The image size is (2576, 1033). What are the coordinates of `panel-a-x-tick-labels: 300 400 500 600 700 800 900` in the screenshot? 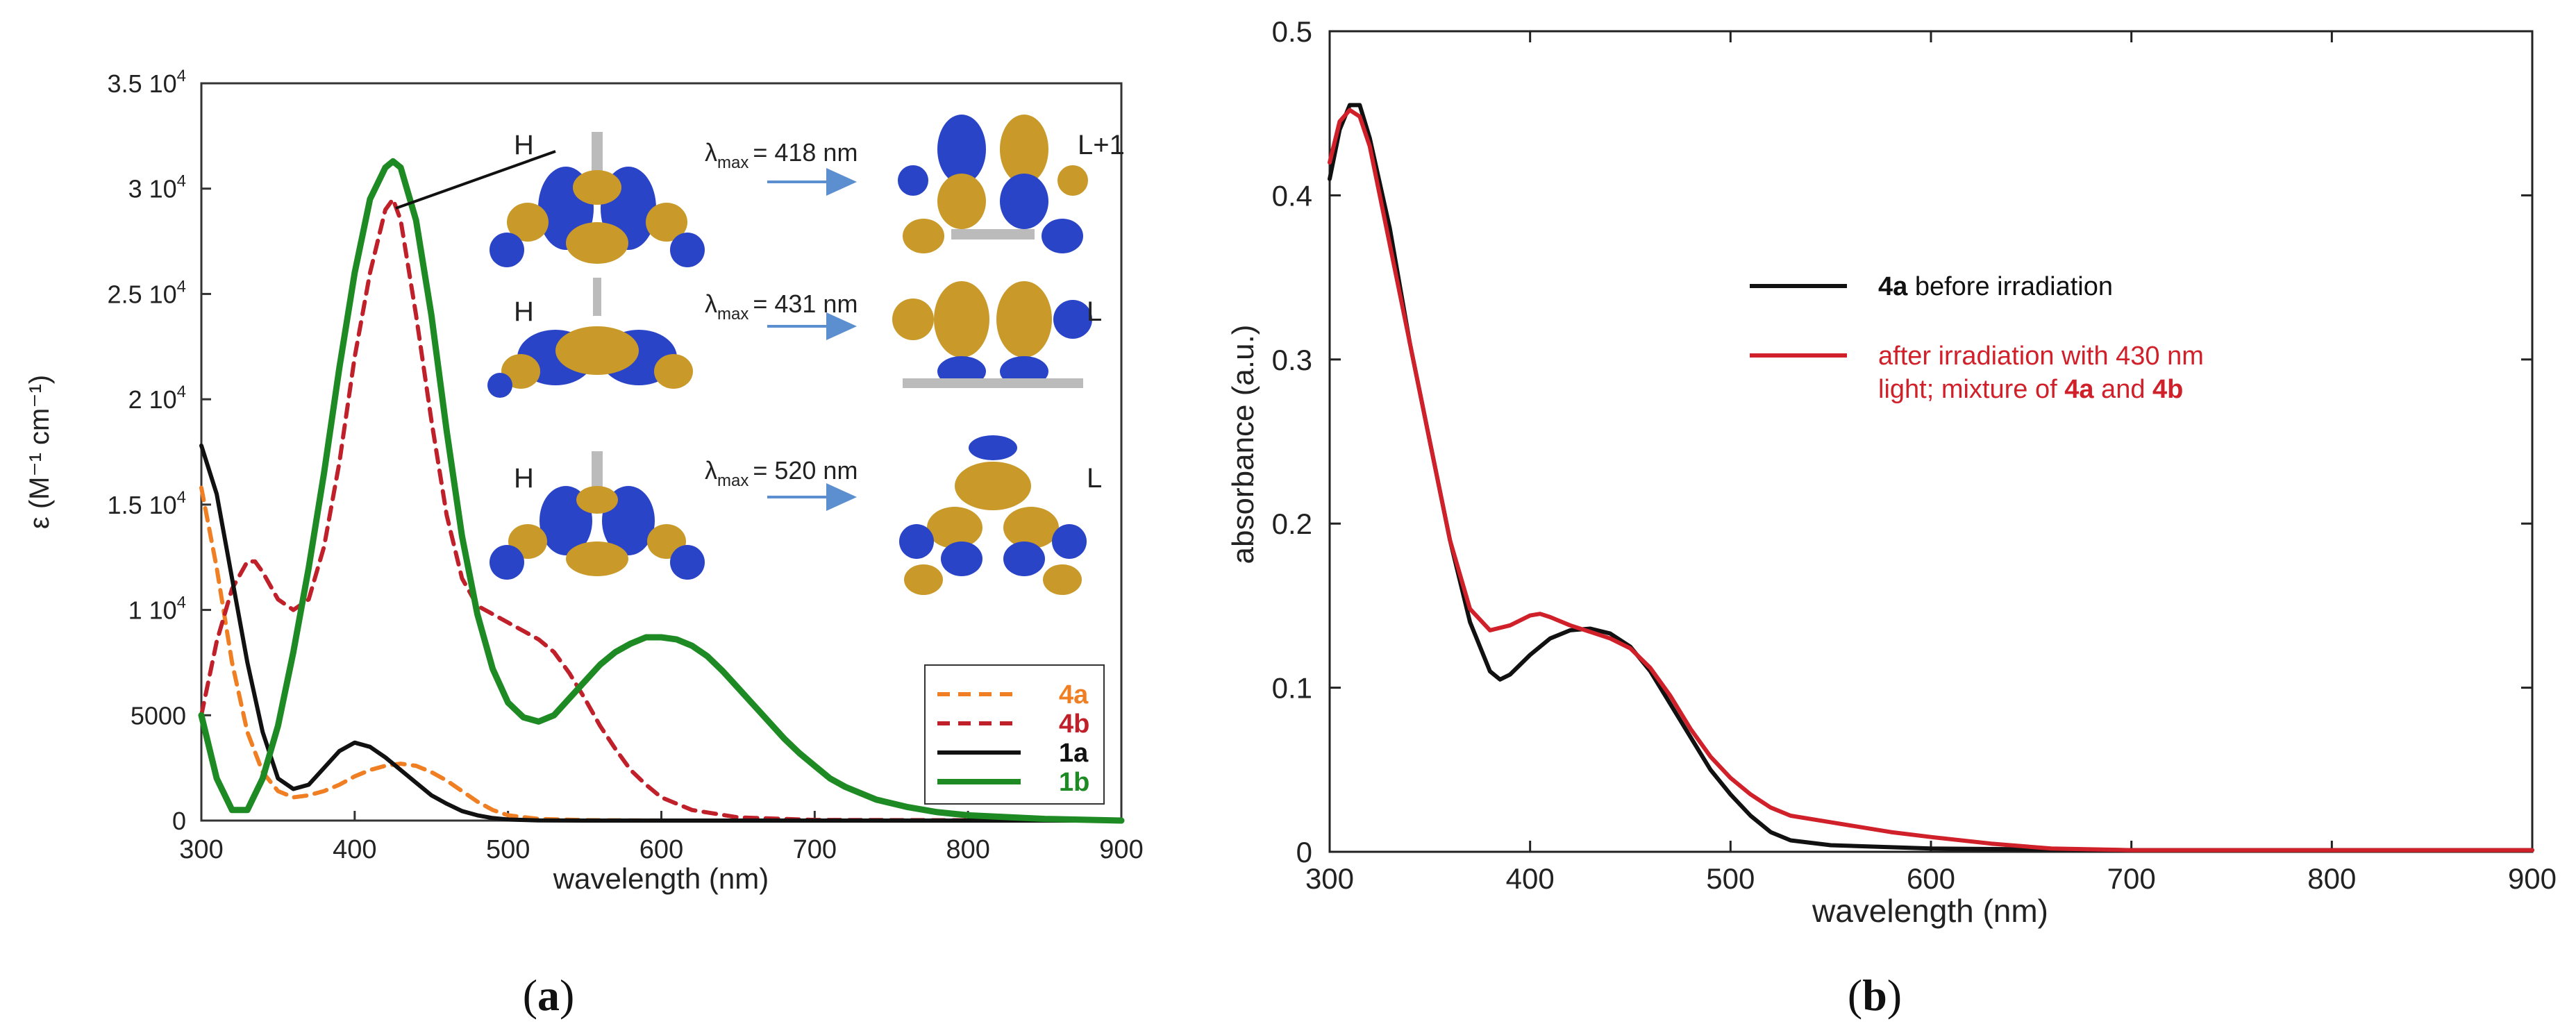 It's located at (661, 849).